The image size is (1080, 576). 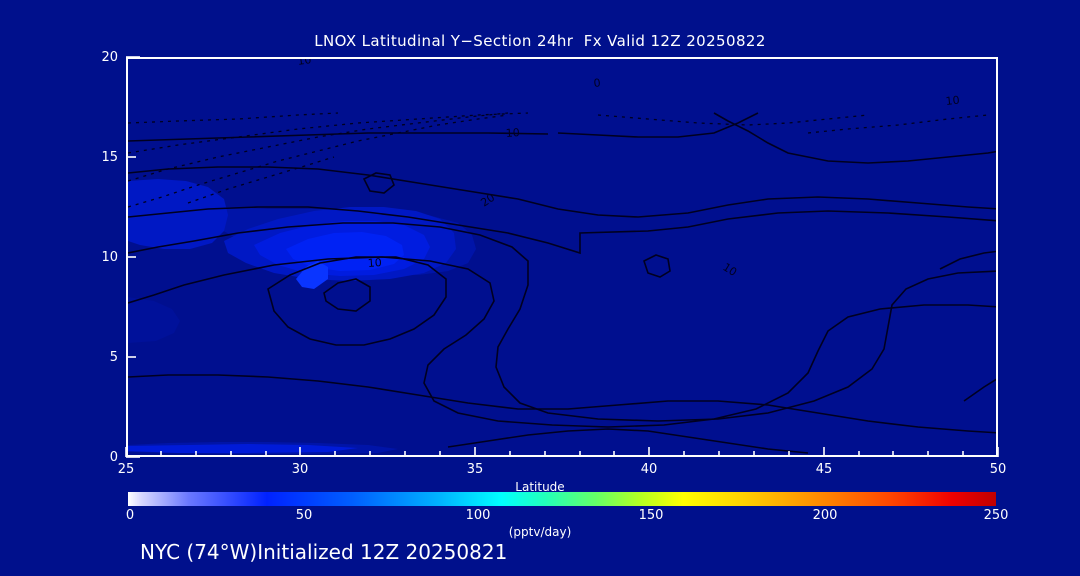 What do you see at coordinates (304, 515) in the screenshot?
I see `colorbar-tick-50: 50` at bounding box center [304, 515].